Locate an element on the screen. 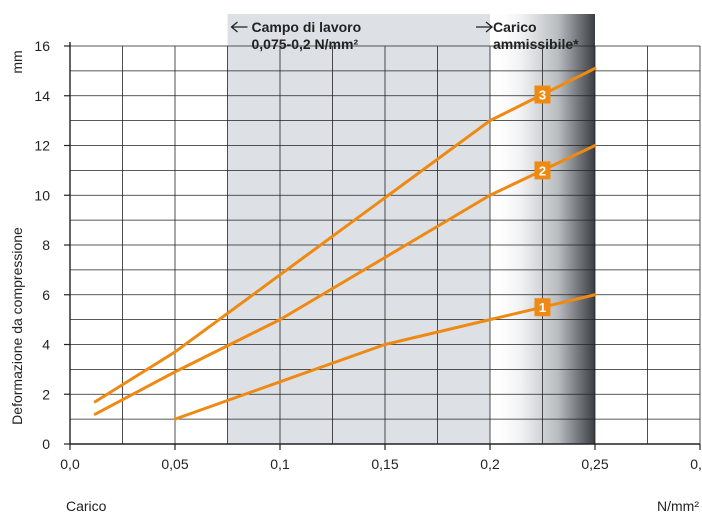  admissible-load-annotation: Carico ammissibile* is located at coordinates (527, 35).